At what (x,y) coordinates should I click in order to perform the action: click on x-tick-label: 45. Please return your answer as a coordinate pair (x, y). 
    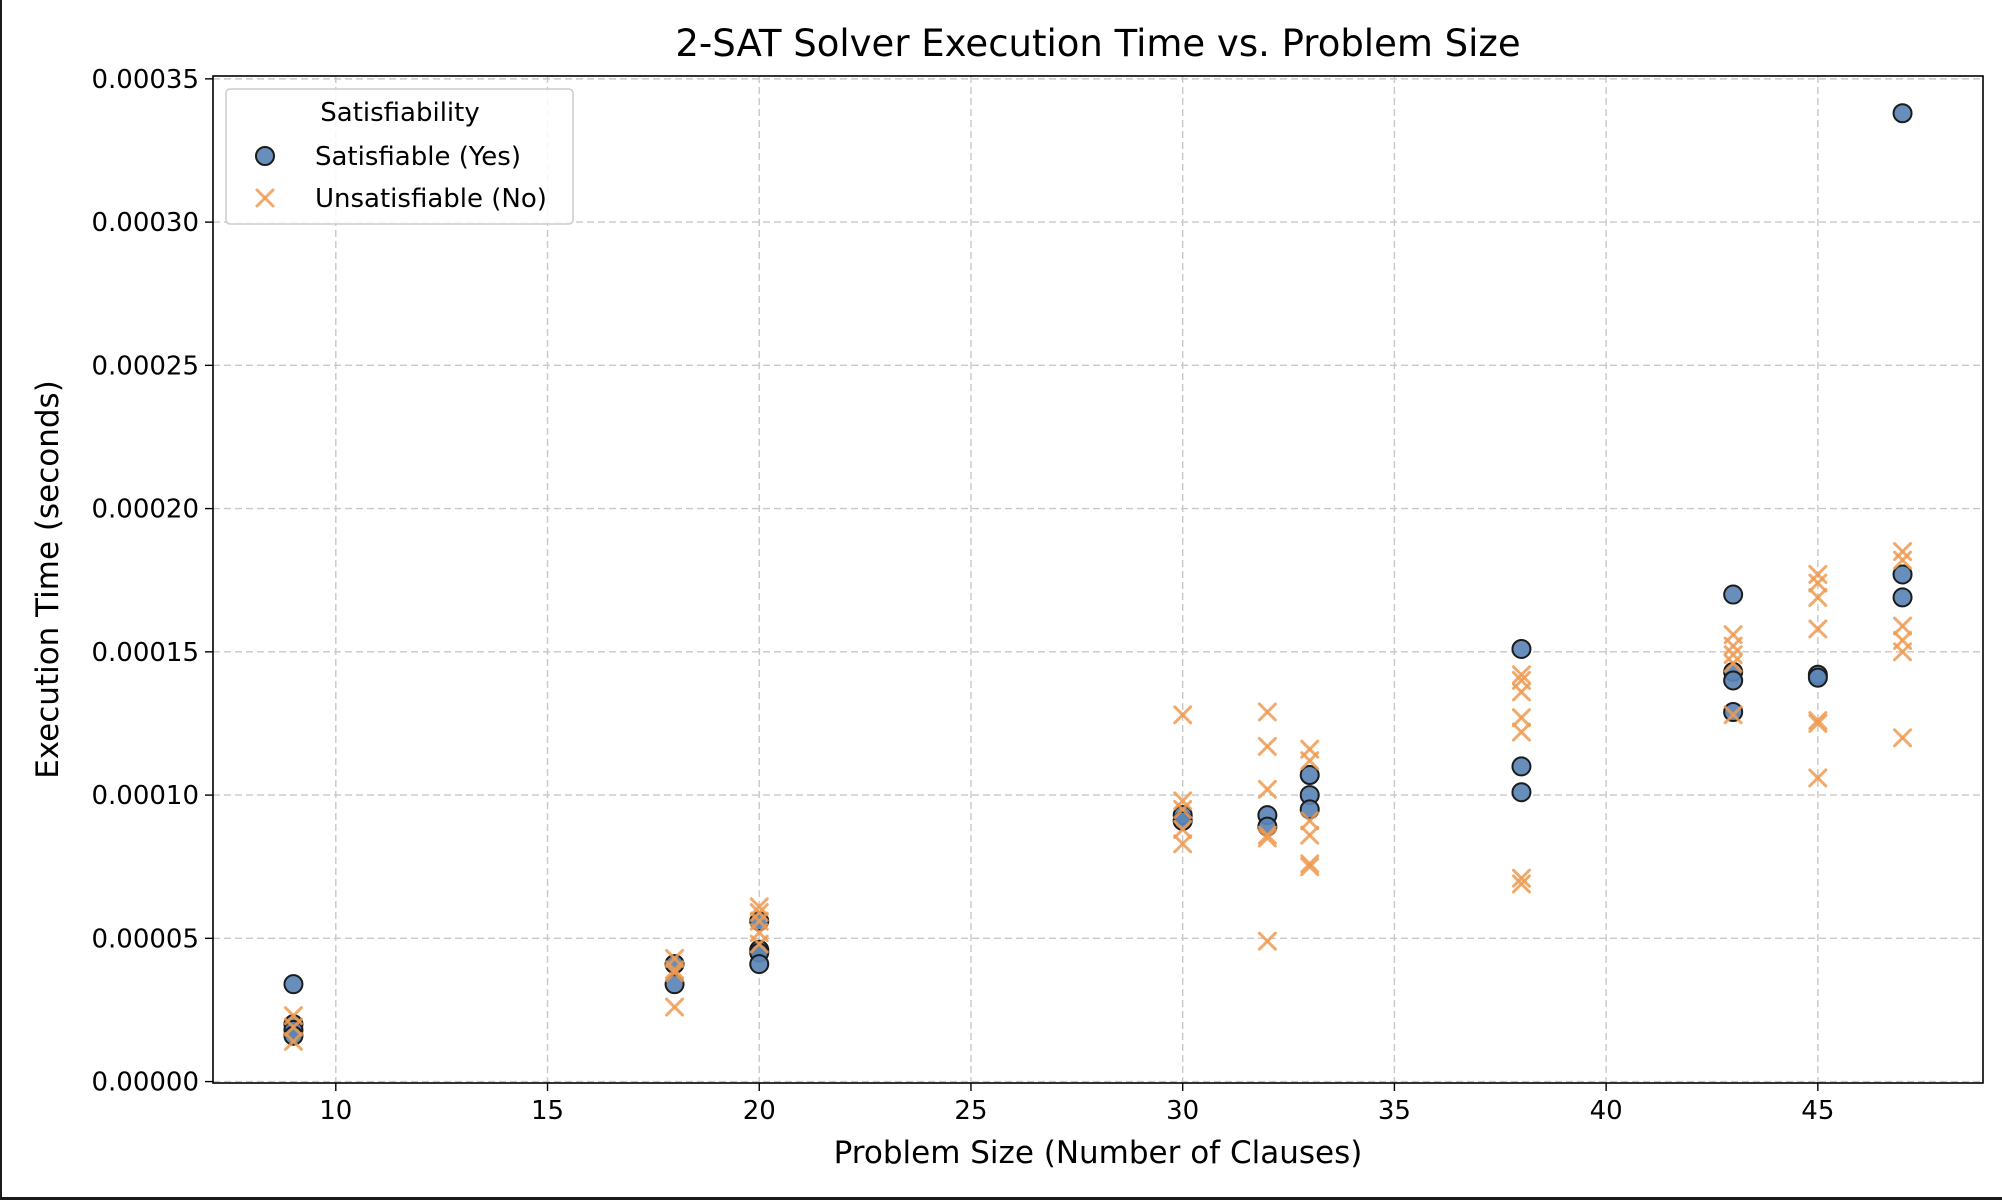
    Looking at the image, I should click on (1817, 1111).